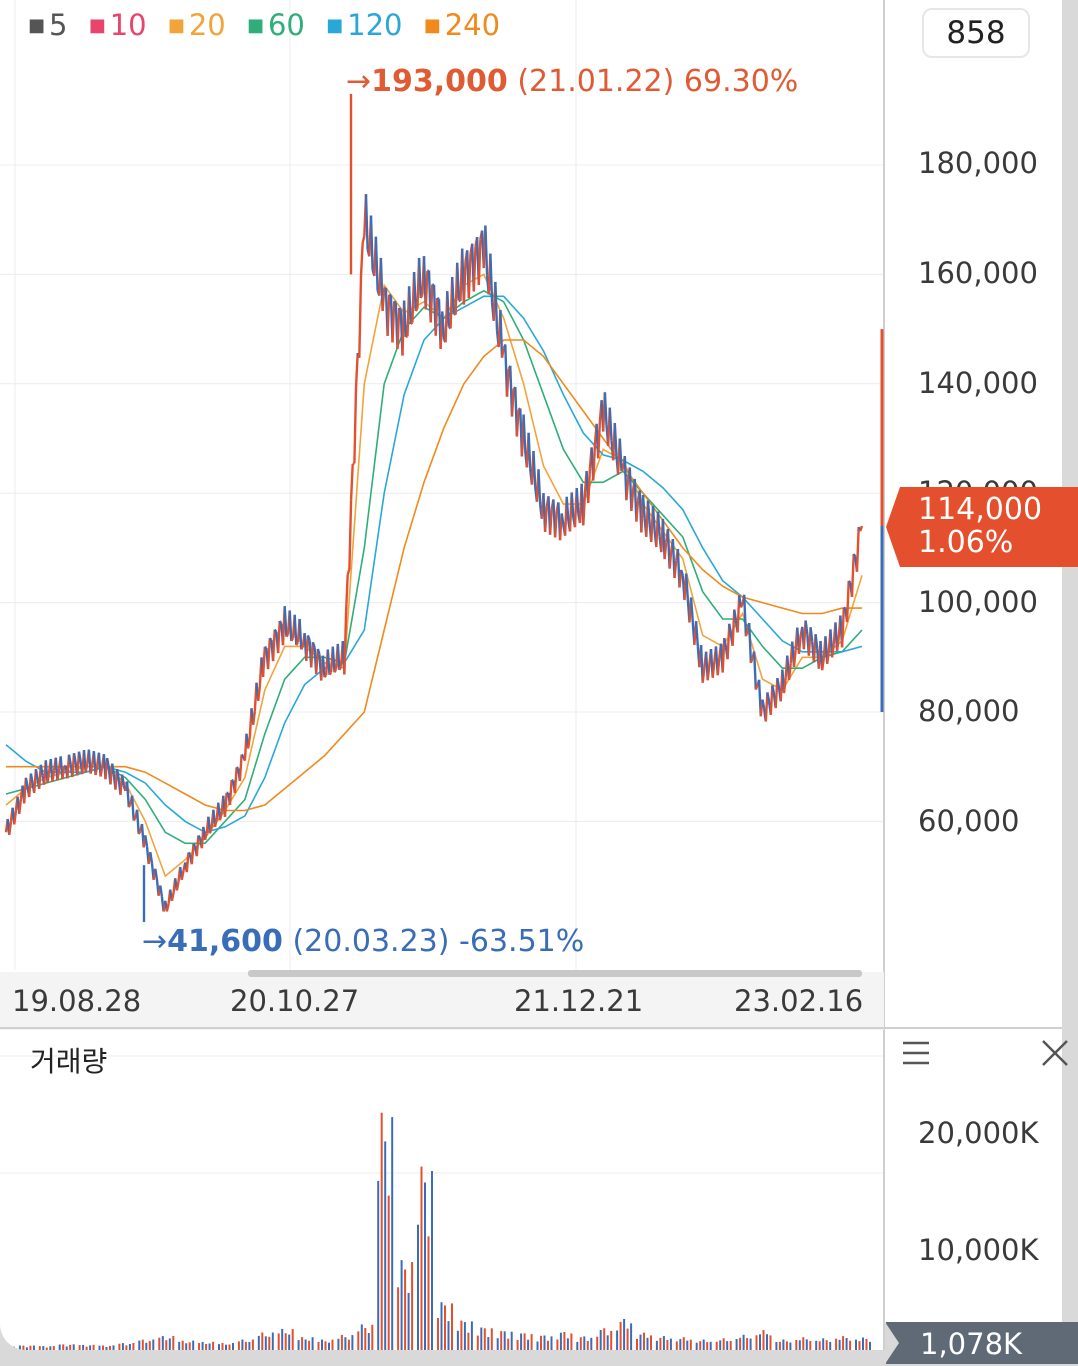 The height and width of the screenshot is (1366, 1078). I want to click on legend-item: ■10, so click(118, 25).